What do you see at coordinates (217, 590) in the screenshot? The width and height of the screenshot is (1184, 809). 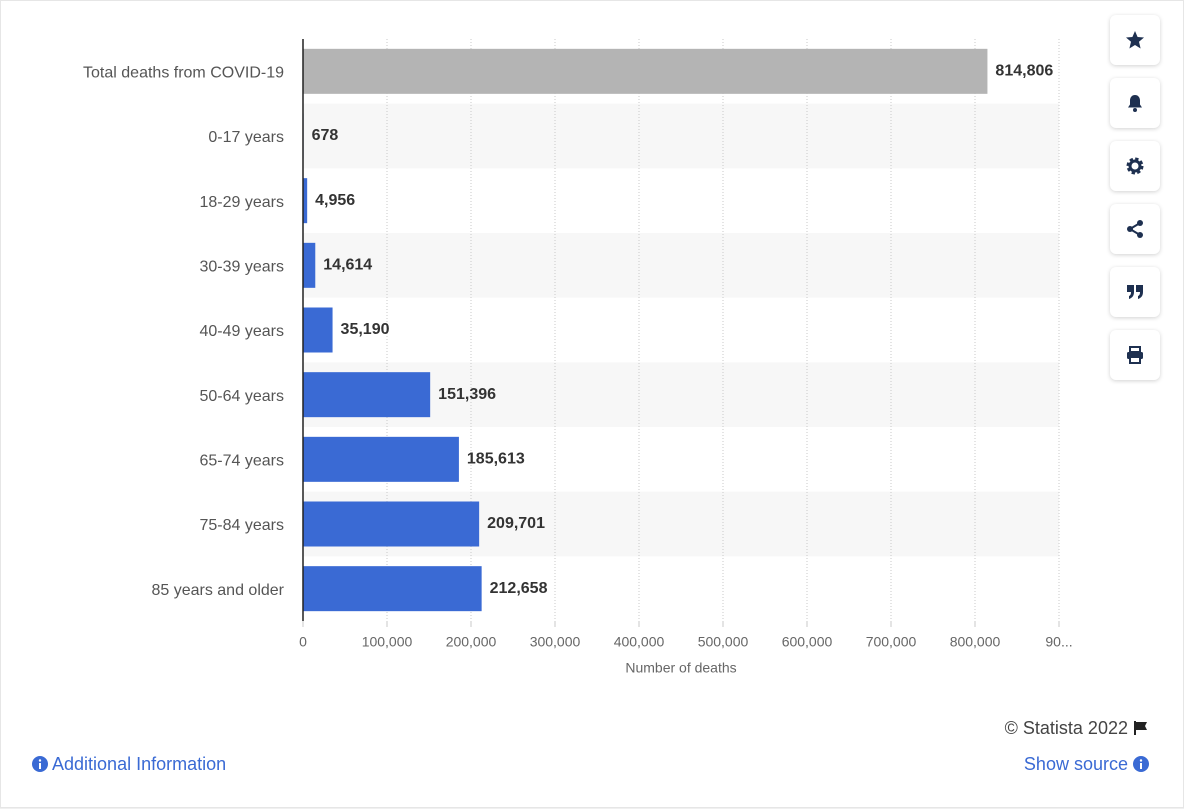 I see `y-tick-label: 85 years and older` at bounding box center [217, 590].